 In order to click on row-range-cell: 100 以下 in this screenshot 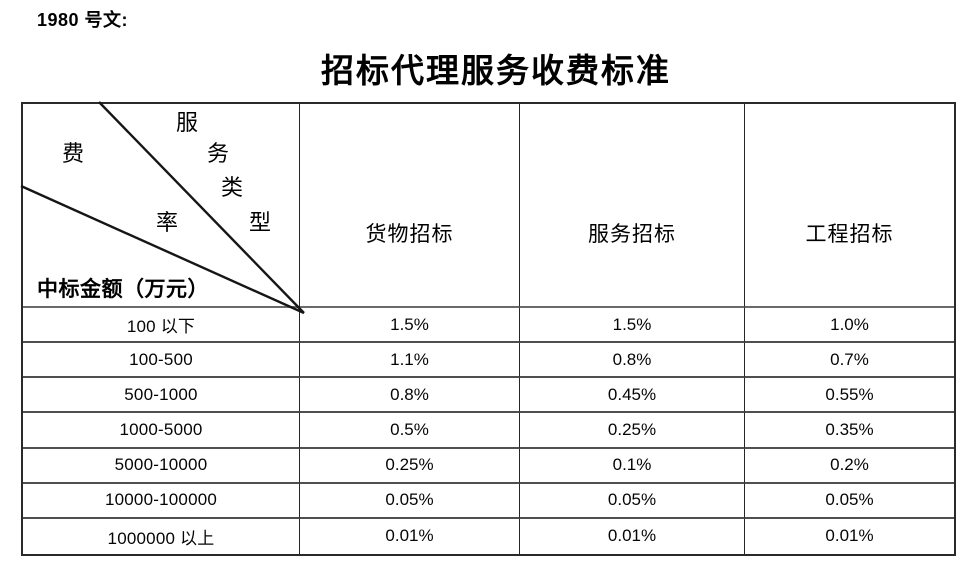, I will do `click(161, 326)`.